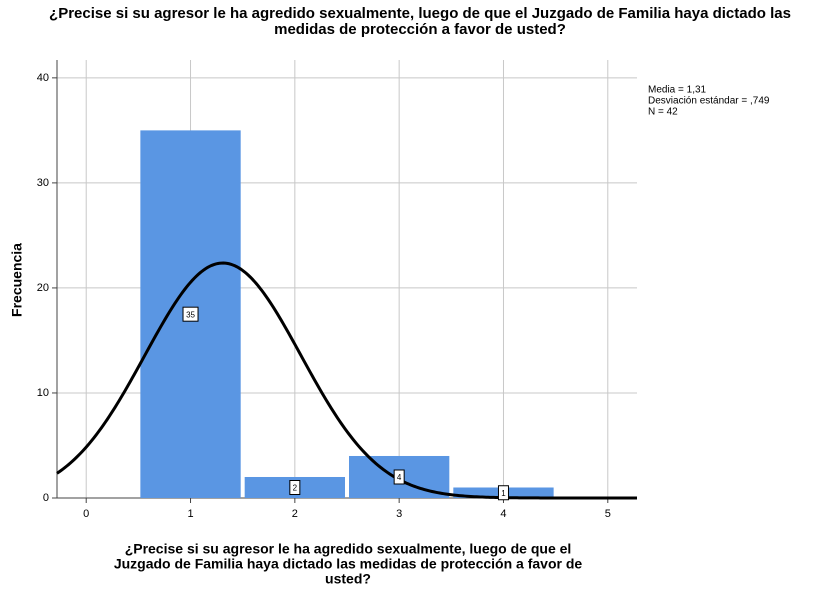 This screenshot has height=597, width=825. Describe the element at coordinates (43, 288) in the screenshot. I see `y-tick-label: 20` at that location.